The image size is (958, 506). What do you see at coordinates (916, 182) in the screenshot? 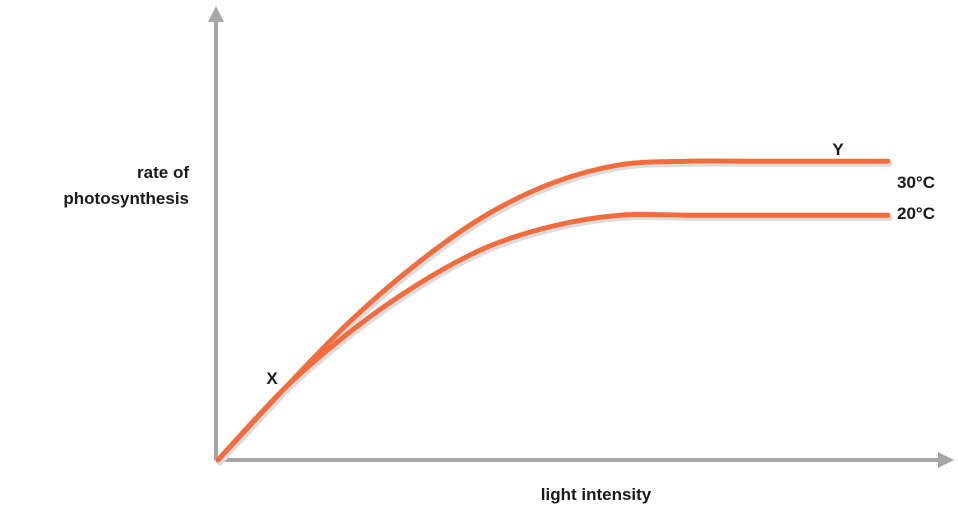
I see `series-label-30c: 30°C` at bounding box center [916, 182].